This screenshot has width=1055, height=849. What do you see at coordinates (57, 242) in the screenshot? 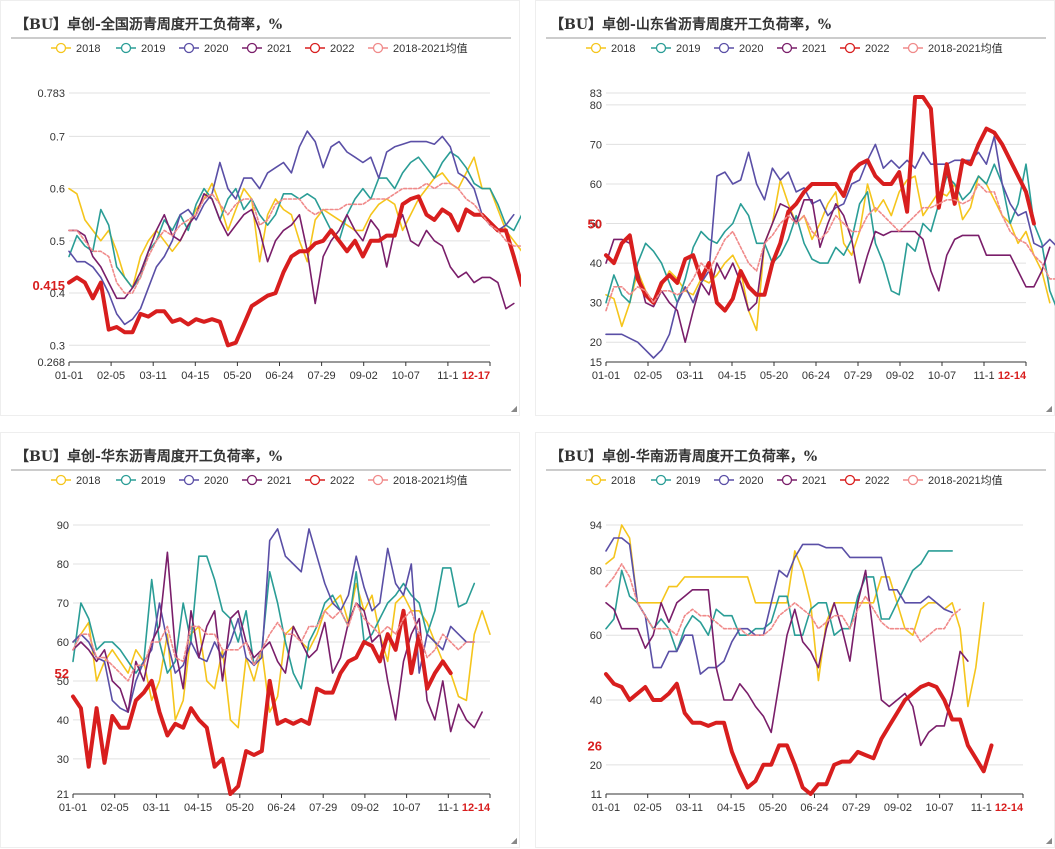
I see `y-tick-label: 0.5` at bounding box center [57, 242].